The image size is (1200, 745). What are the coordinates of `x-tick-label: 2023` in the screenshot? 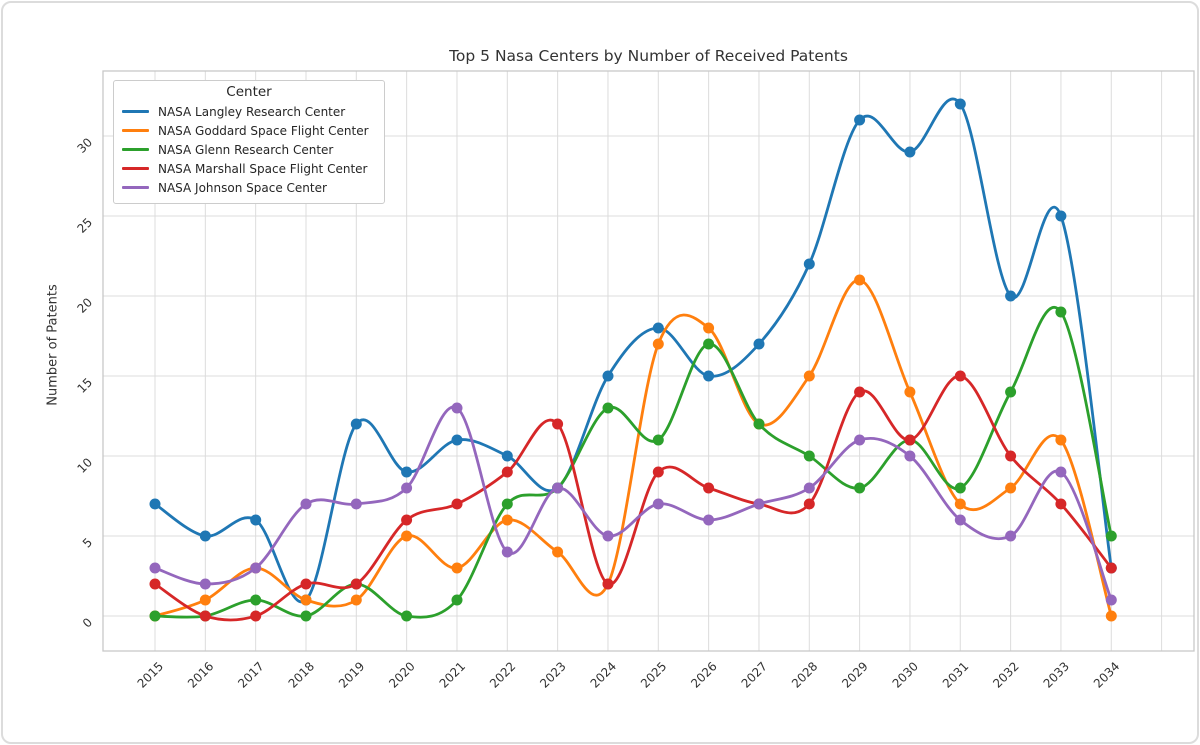 It's located at (552, 674).